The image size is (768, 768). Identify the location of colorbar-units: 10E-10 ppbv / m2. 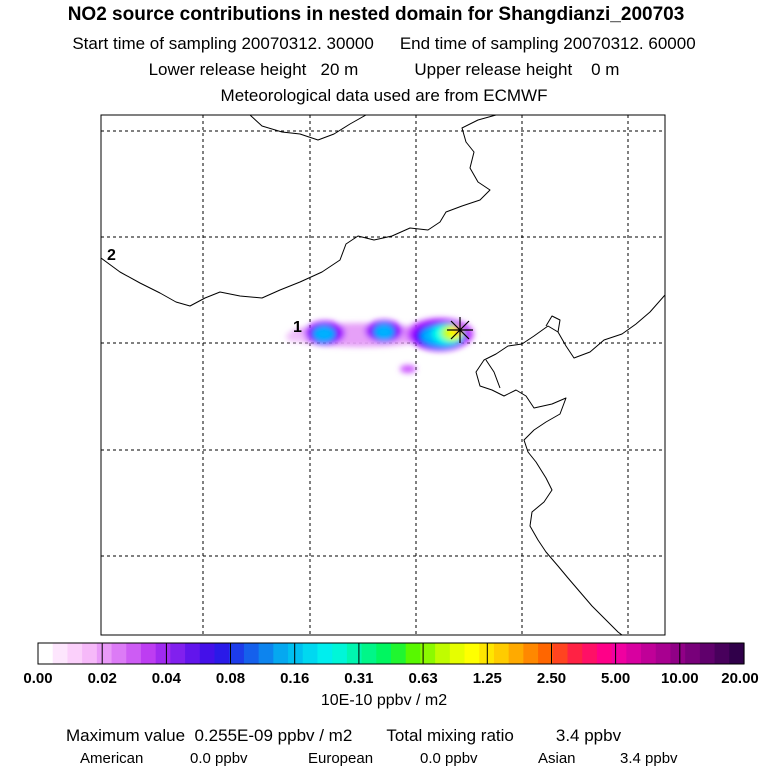
(384, 700).